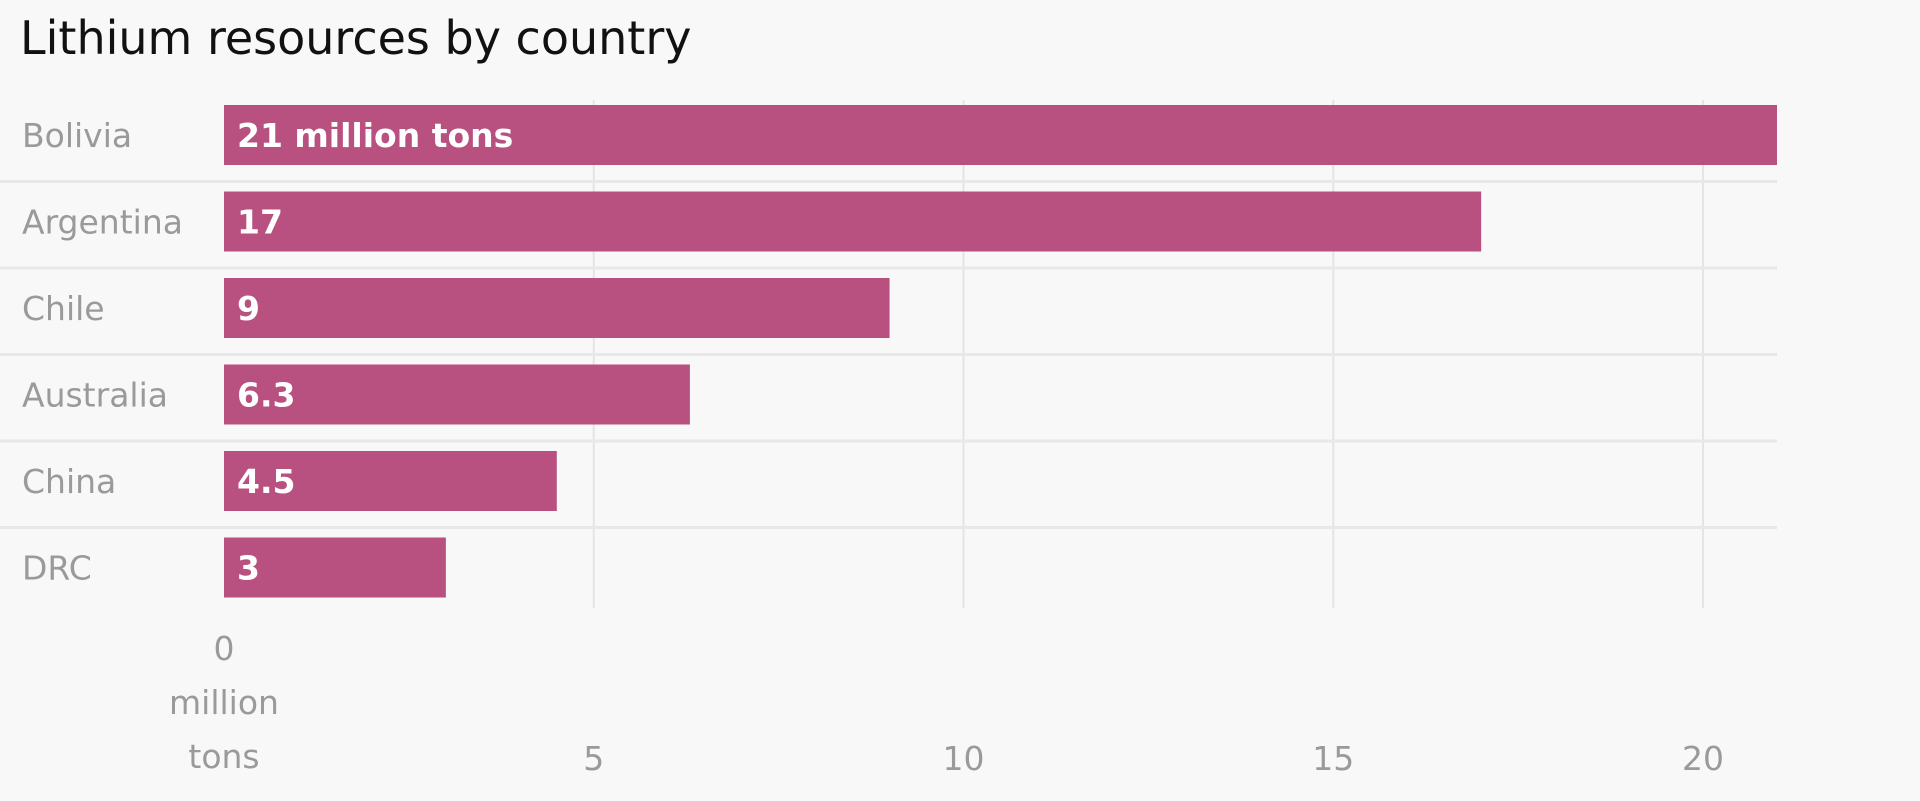 The width and height of the screenshot is (1920, 801). Describe the element at coordinates (95, 395) in the screenshot. I see `category-label: Australia` at that location.